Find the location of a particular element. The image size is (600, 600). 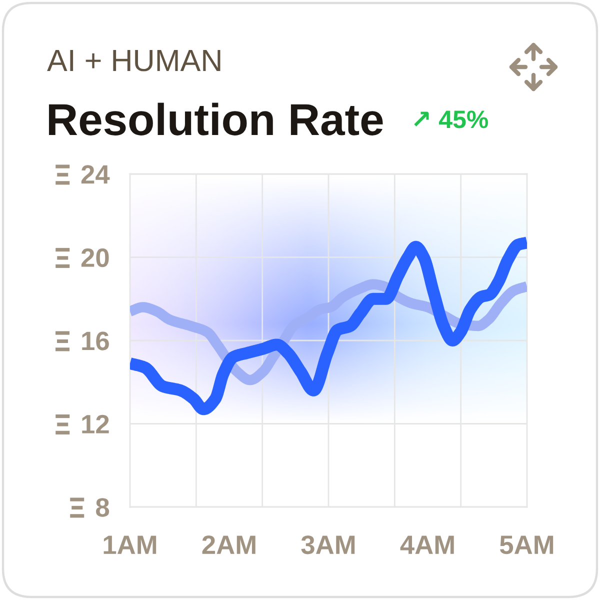

chart-subtitle: AI + HUMAN is located at coordinates (133, 61).